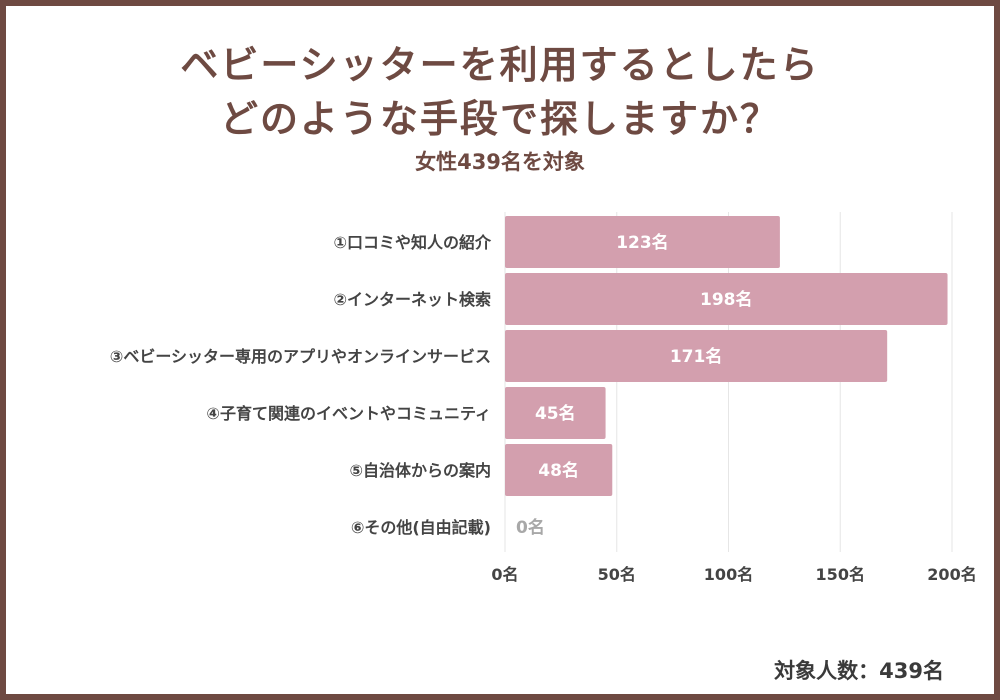 The width and height of the screenshot is (1000, 700). What do you see at coordinates (412, 299) in the screenshot?
I see `category-label: ②インターネット検索` at bounding box center [412, 299].